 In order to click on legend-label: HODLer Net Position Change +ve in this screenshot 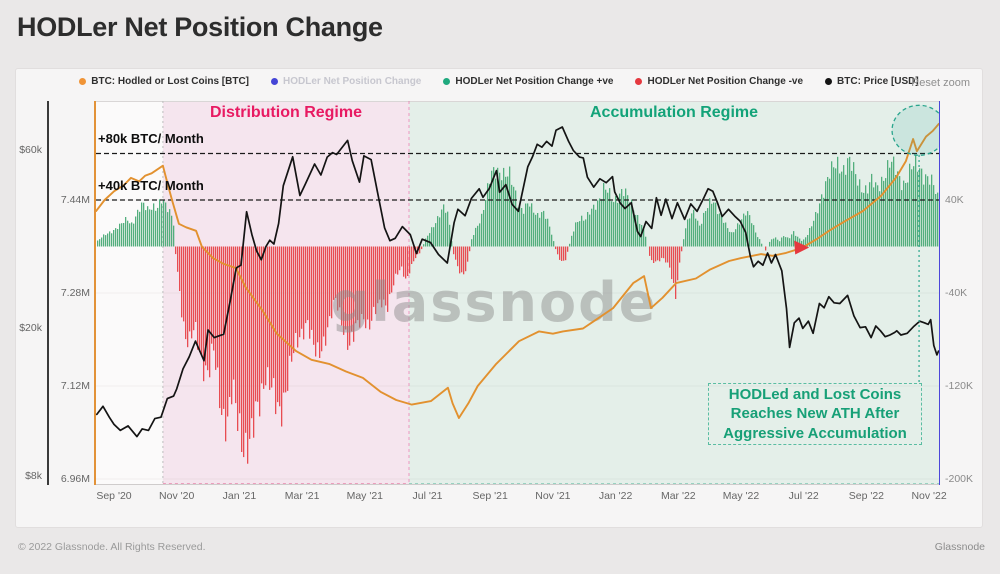, I will do `click(534, 81)`.